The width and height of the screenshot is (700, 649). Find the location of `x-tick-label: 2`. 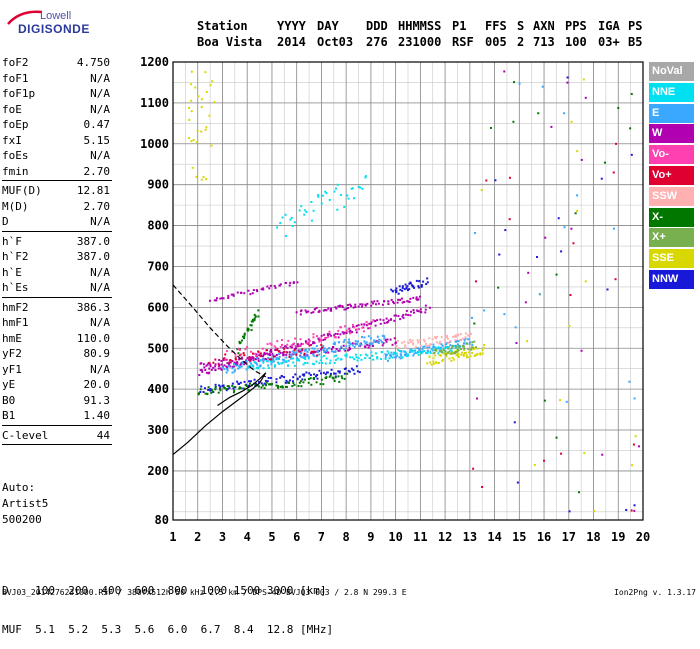

x-tick-label: 2 is located at coordinates (197, 537).